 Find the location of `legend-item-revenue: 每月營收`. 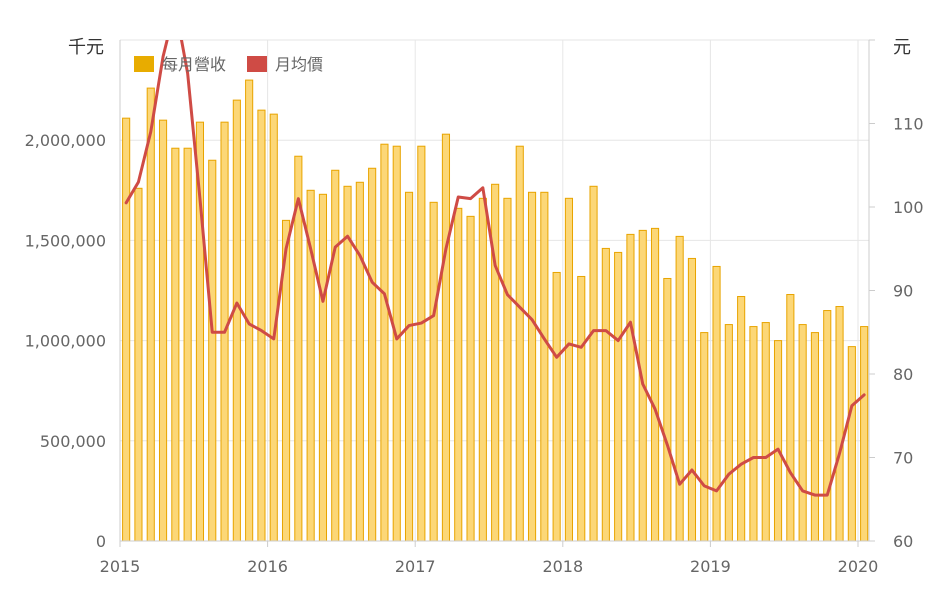

legend-item-revenue: 每月營收 is located at coordinates (180, 64).